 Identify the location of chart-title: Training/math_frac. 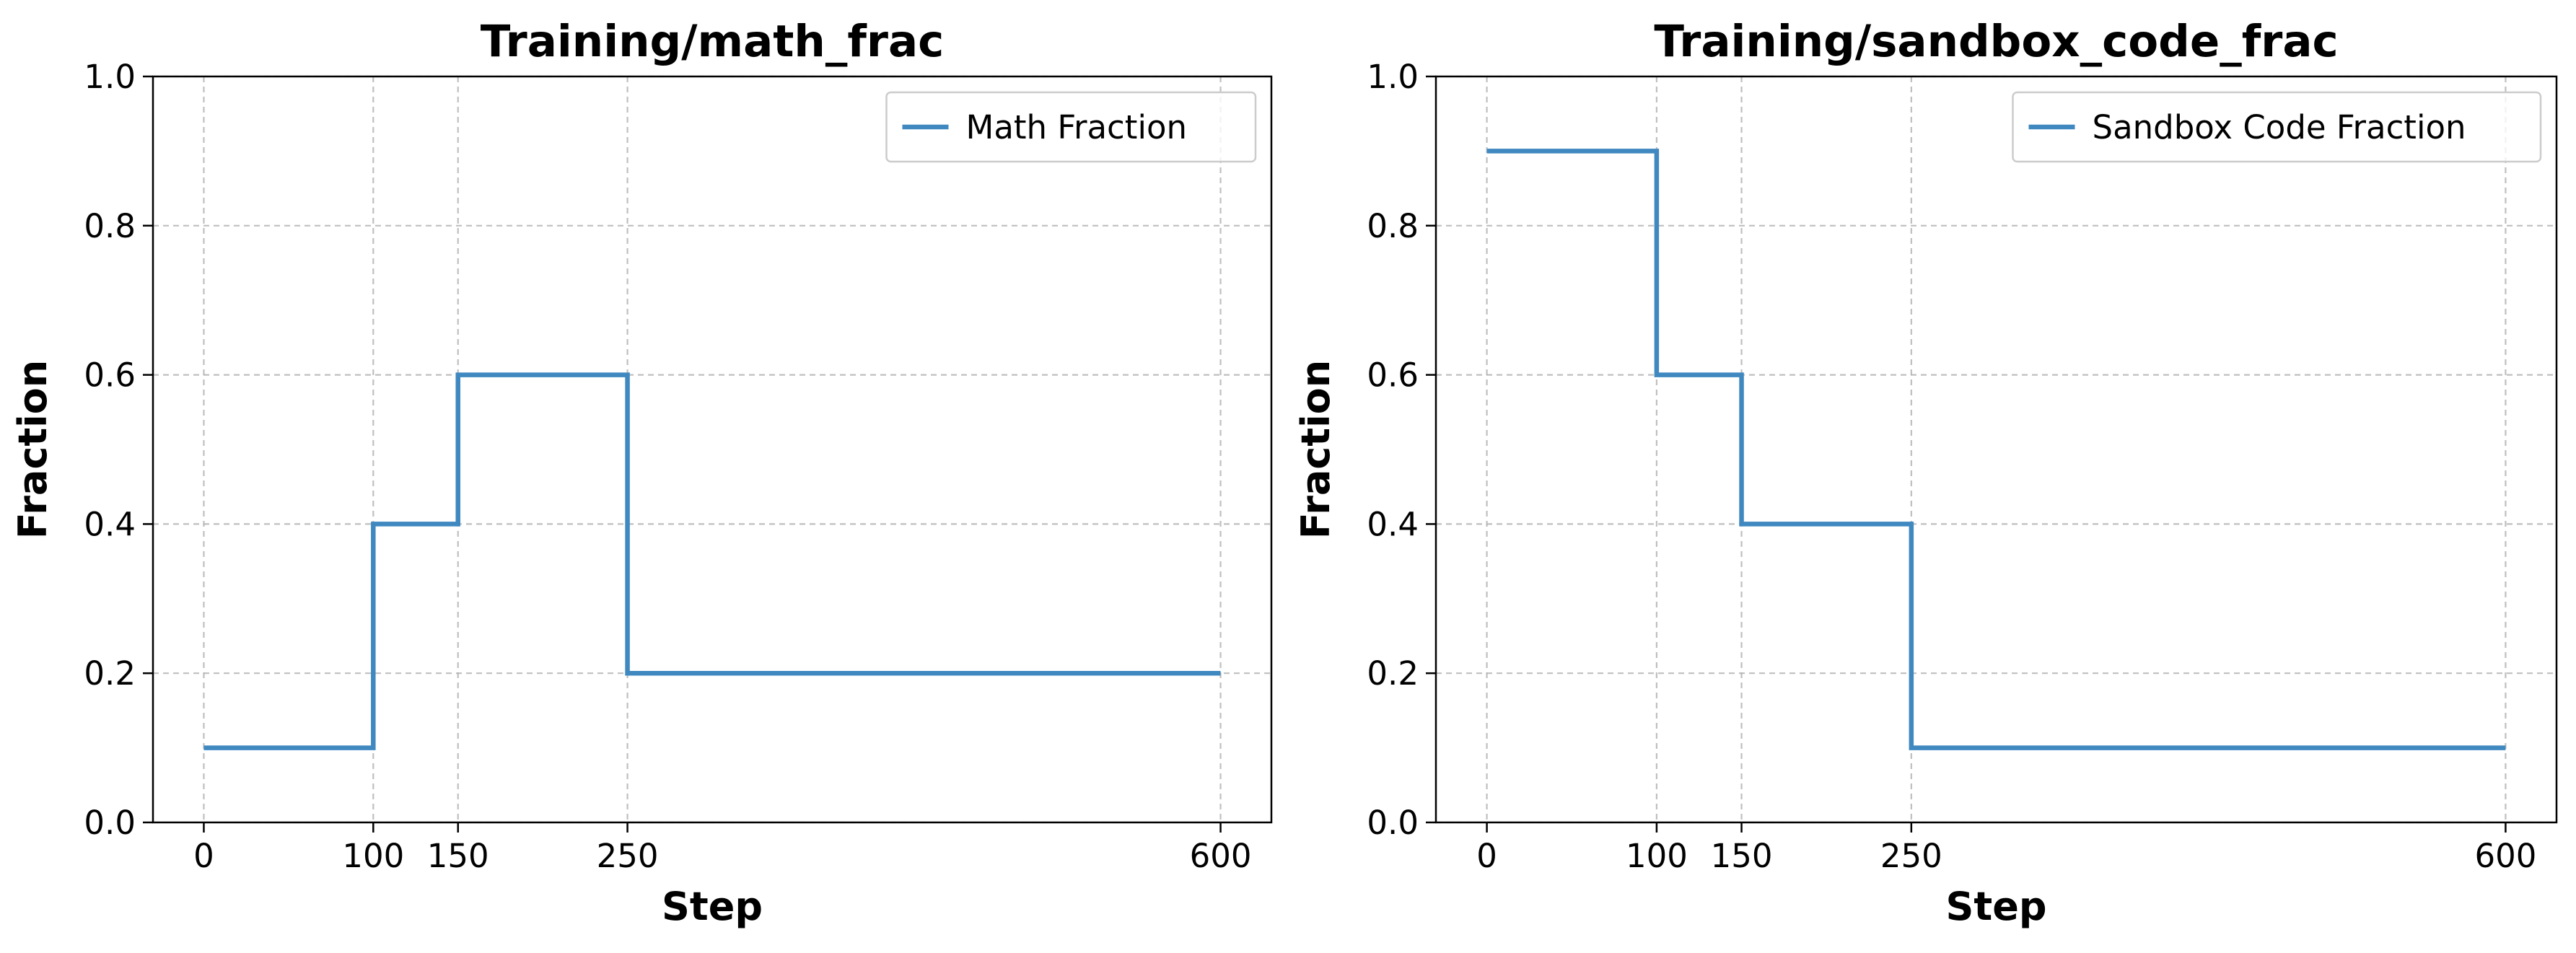
(713, 41).